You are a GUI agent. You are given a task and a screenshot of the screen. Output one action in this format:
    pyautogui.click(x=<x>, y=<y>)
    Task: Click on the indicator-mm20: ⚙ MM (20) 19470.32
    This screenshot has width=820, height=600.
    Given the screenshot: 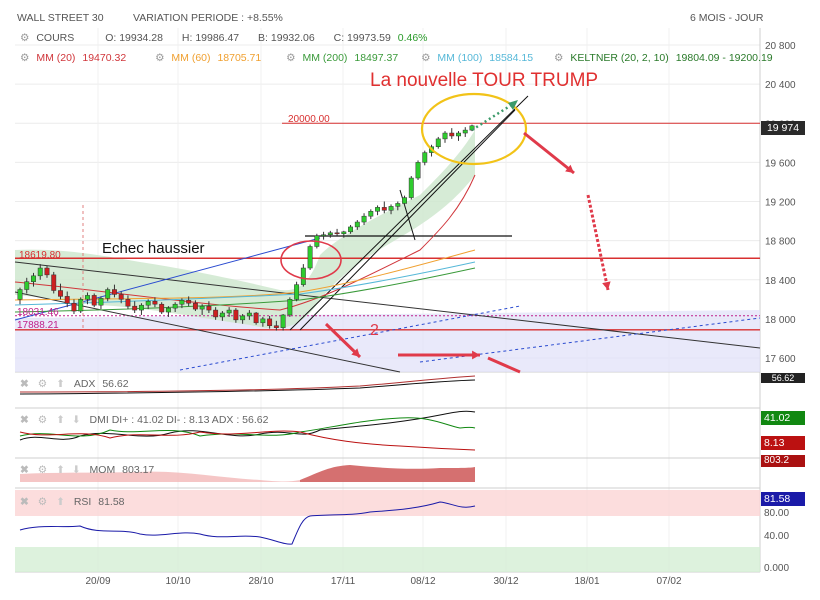 What is the action you would take?
    pyautogui.click(x=74, y=58)
    